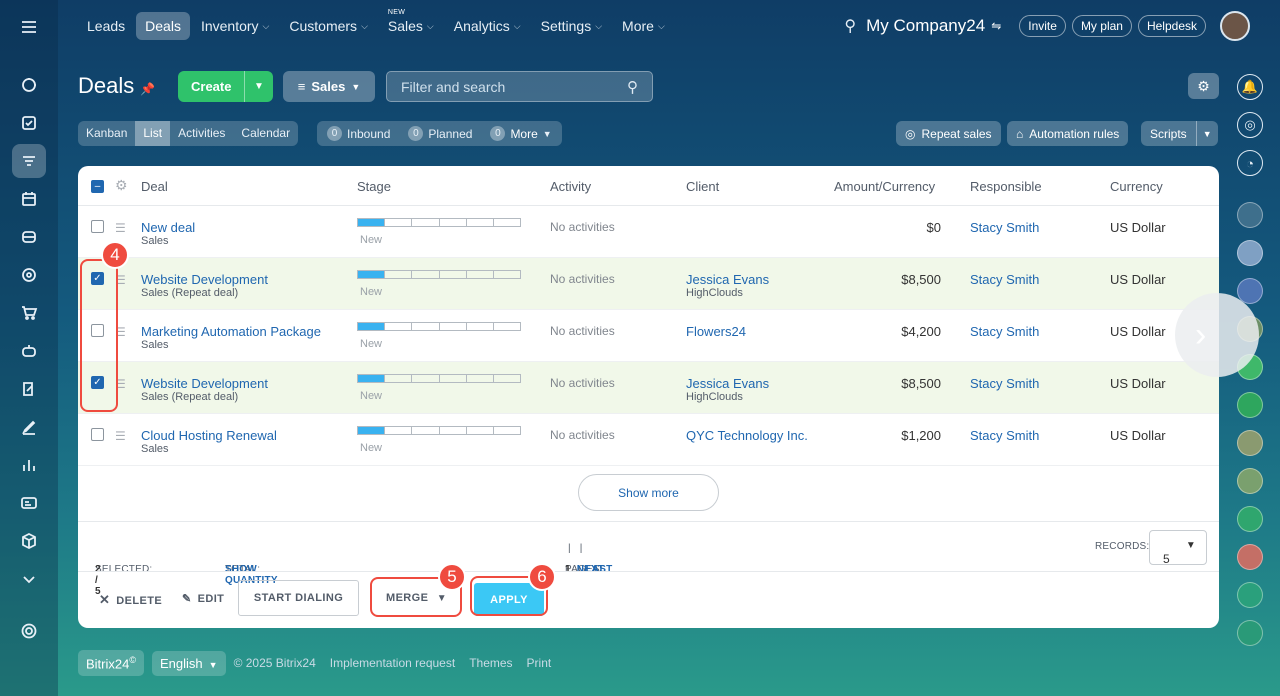 The image size is (1280, 696). What do you see at coordinates (1068, 133) in the screenshot?
I see `automation-rules-button: ⌂ Automation rules` at bounding box center [1068, 133].